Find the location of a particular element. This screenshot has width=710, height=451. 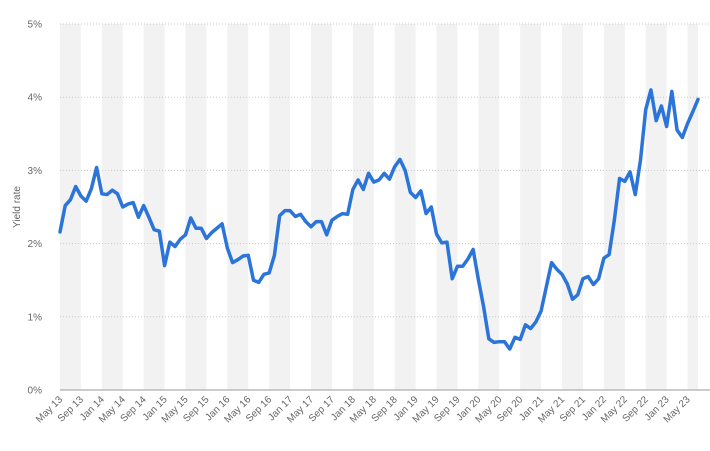

y-tick-label: 5% is located at coordinates (35, 25).